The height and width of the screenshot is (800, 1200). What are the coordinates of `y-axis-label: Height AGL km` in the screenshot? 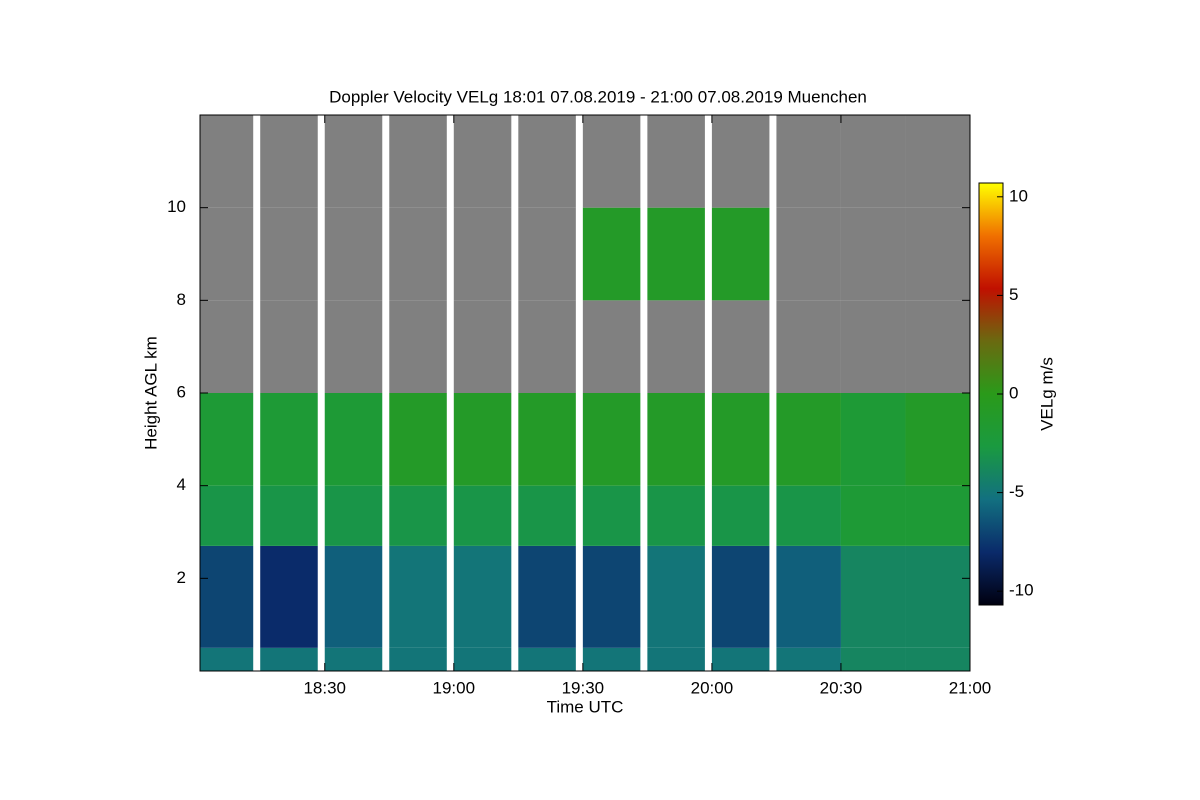 It's located at (150, 393).